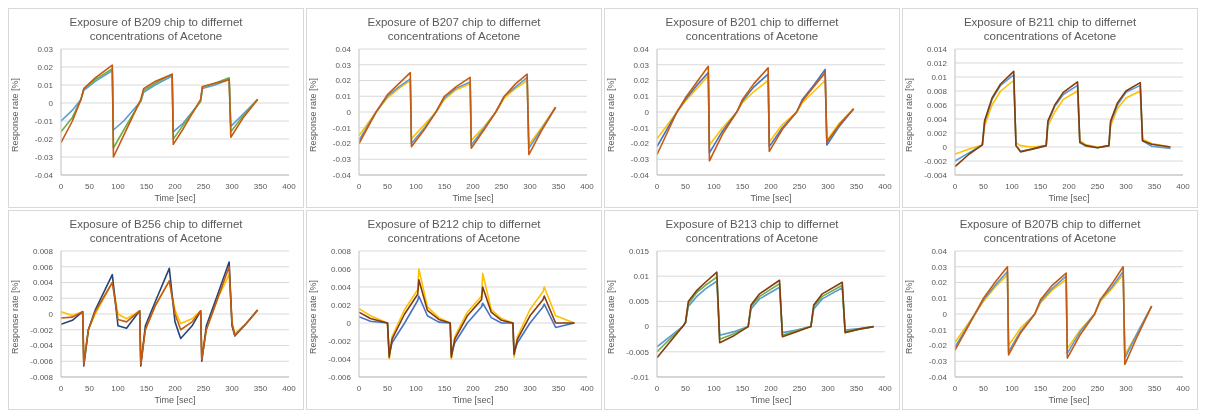 The width and height of the screenshot is (1210, 414). Describe the element at coordinates (937, 105) in the screenshot. I see `y-tick-label: 0.006` at that location.